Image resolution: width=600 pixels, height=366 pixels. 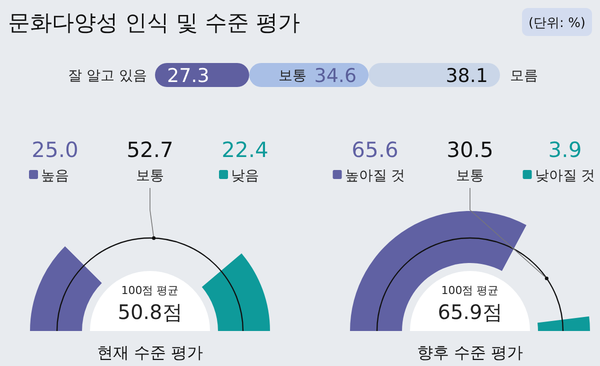 I want to click on data-label: 34.6, so click(x=335, y=76).